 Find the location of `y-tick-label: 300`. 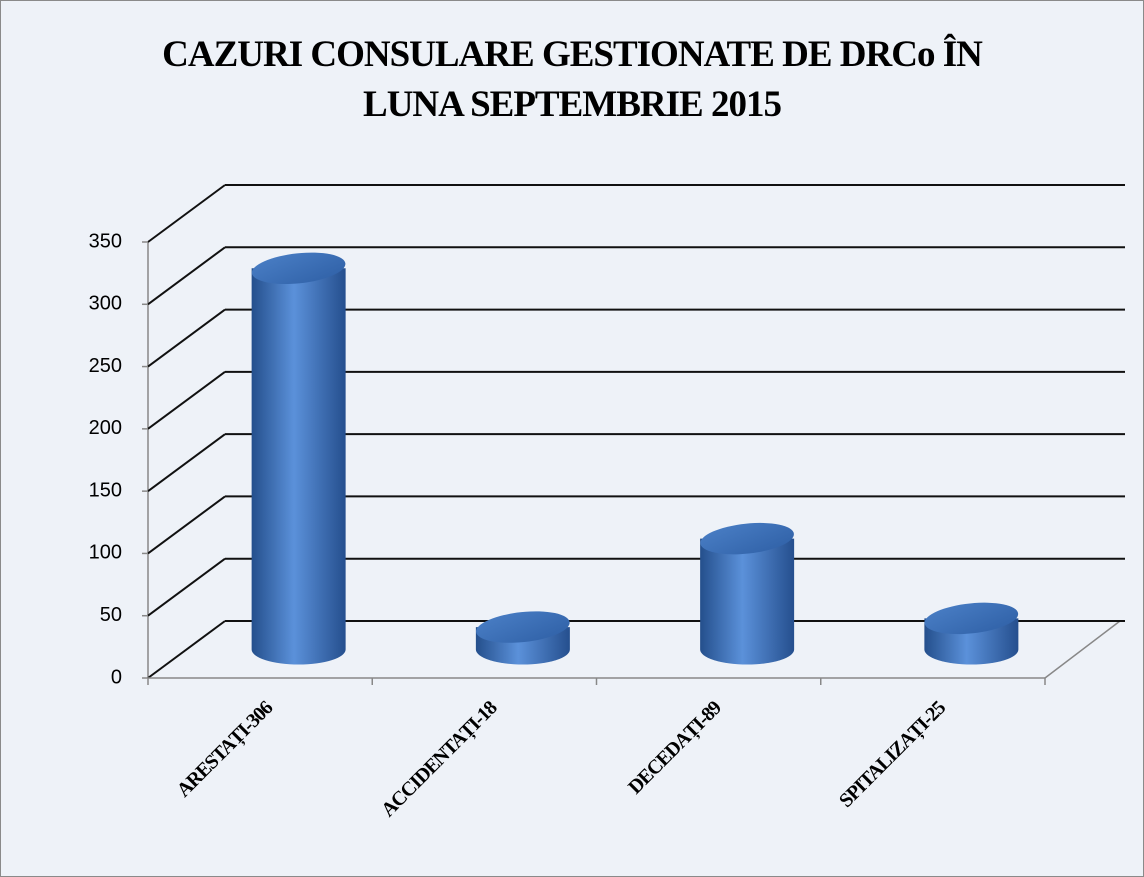

y-tick-label: 300 is located at coordinates (105, 304).